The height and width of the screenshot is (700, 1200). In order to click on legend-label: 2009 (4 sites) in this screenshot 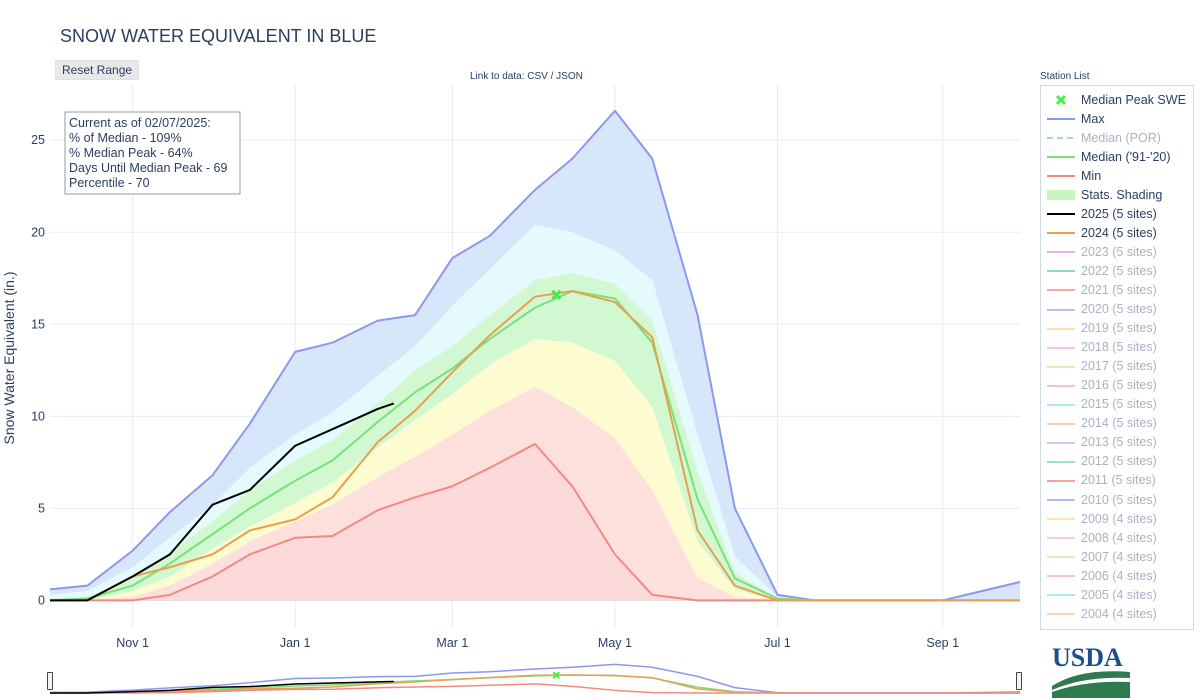, I will do `click(1119, 518)`.